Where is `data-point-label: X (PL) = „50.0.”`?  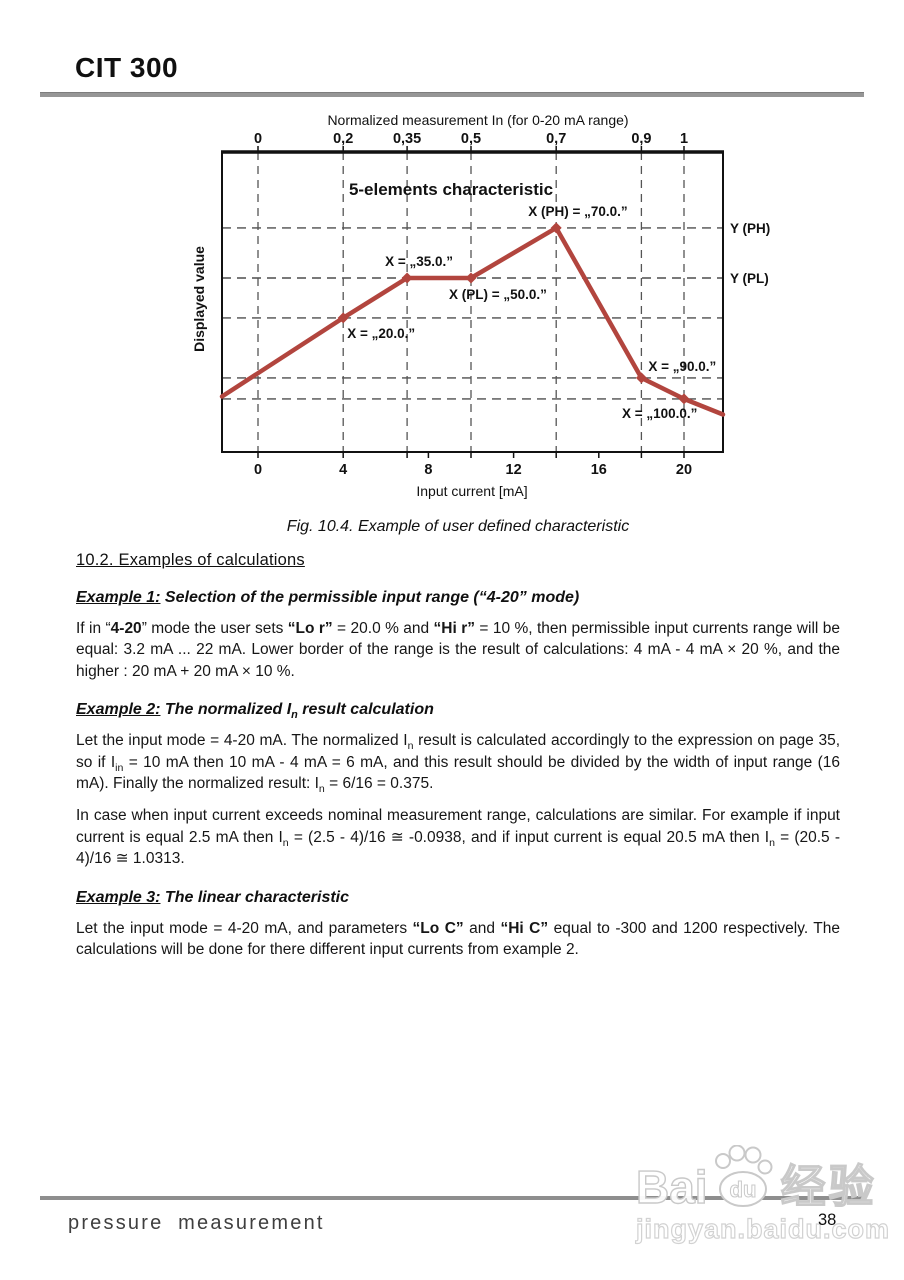 data-point-label: X (PL) = „50.0.” is located at coordinates (498, 294).